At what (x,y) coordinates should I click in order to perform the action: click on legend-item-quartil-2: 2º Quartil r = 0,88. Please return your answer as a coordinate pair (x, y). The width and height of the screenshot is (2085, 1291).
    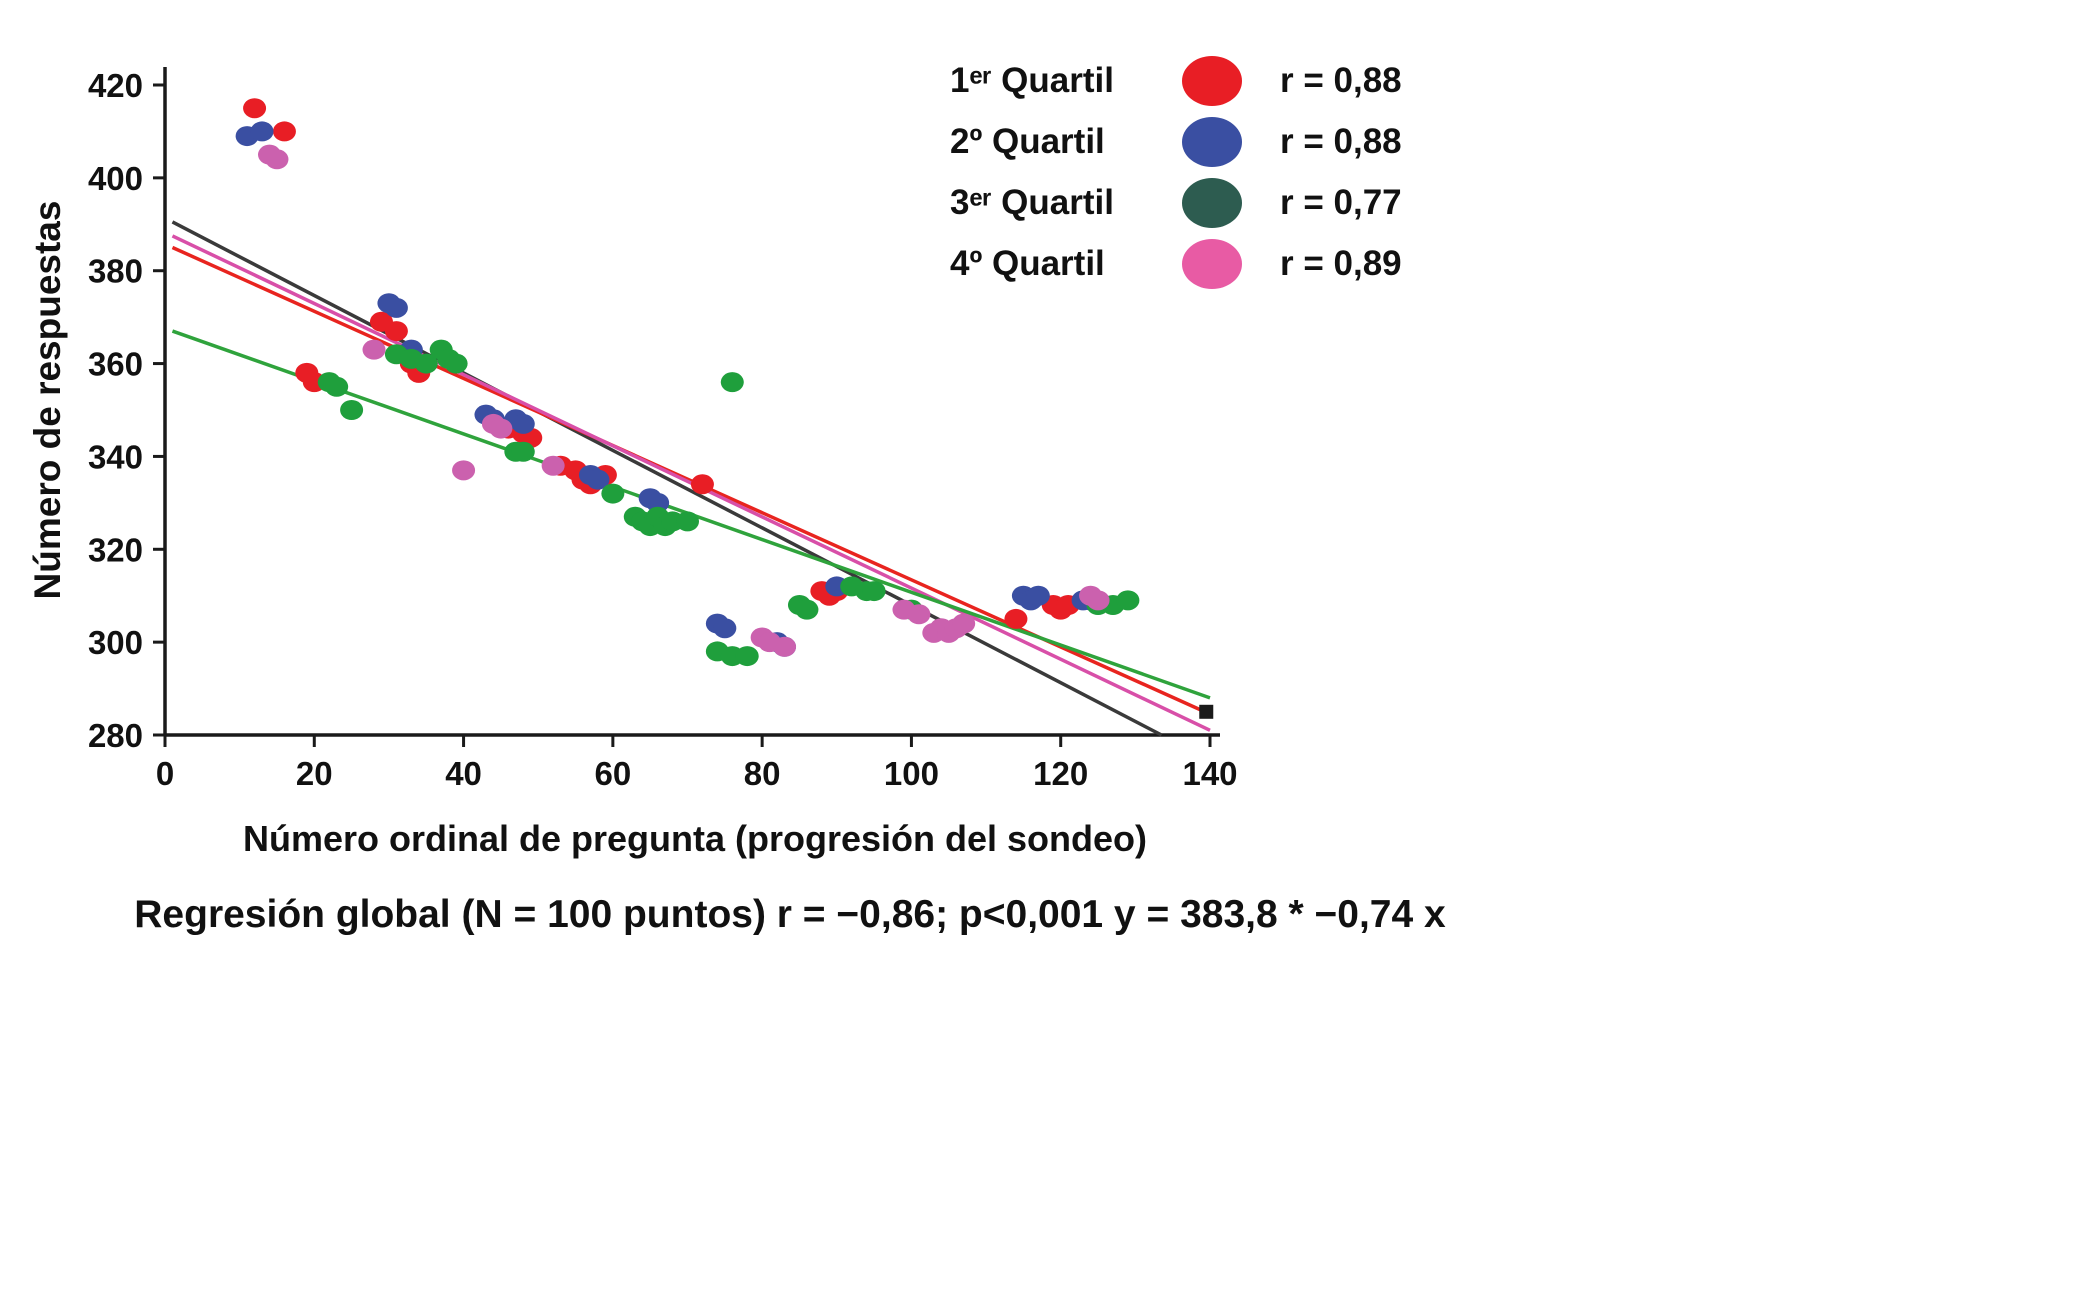
    Looking at the image, I should click on (1210, 142).